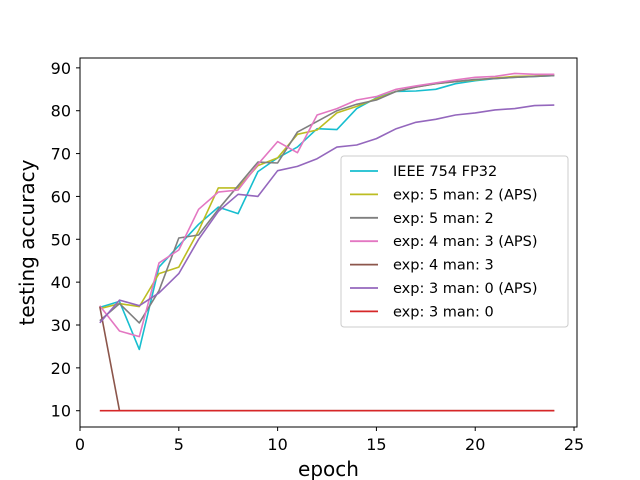  I want to click on y-tick-label: 90, so click(61, 68).